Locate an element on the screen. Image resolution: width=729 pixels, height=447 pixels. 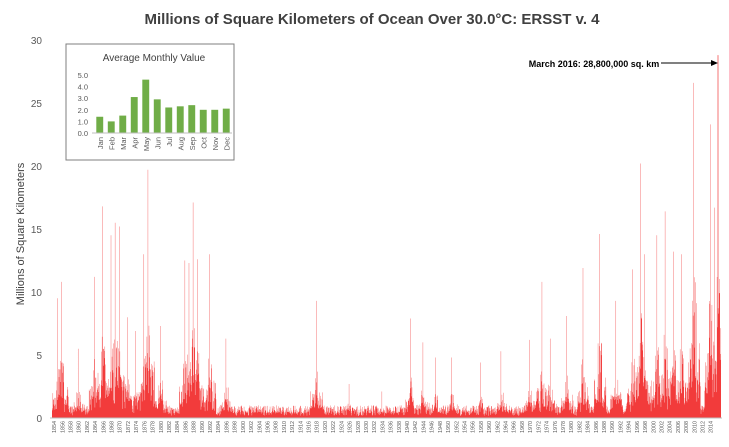
x-tick-label: 1934 is located at coordinates (383, 427).